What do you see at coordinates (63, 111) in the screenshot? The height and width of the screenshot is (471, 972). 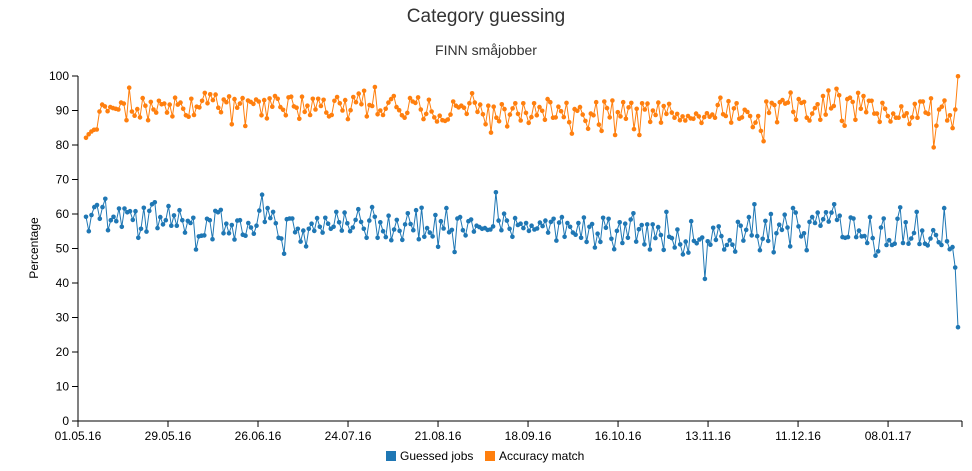 I see `y-tick-label: 90` at bounding box center [63, 111].